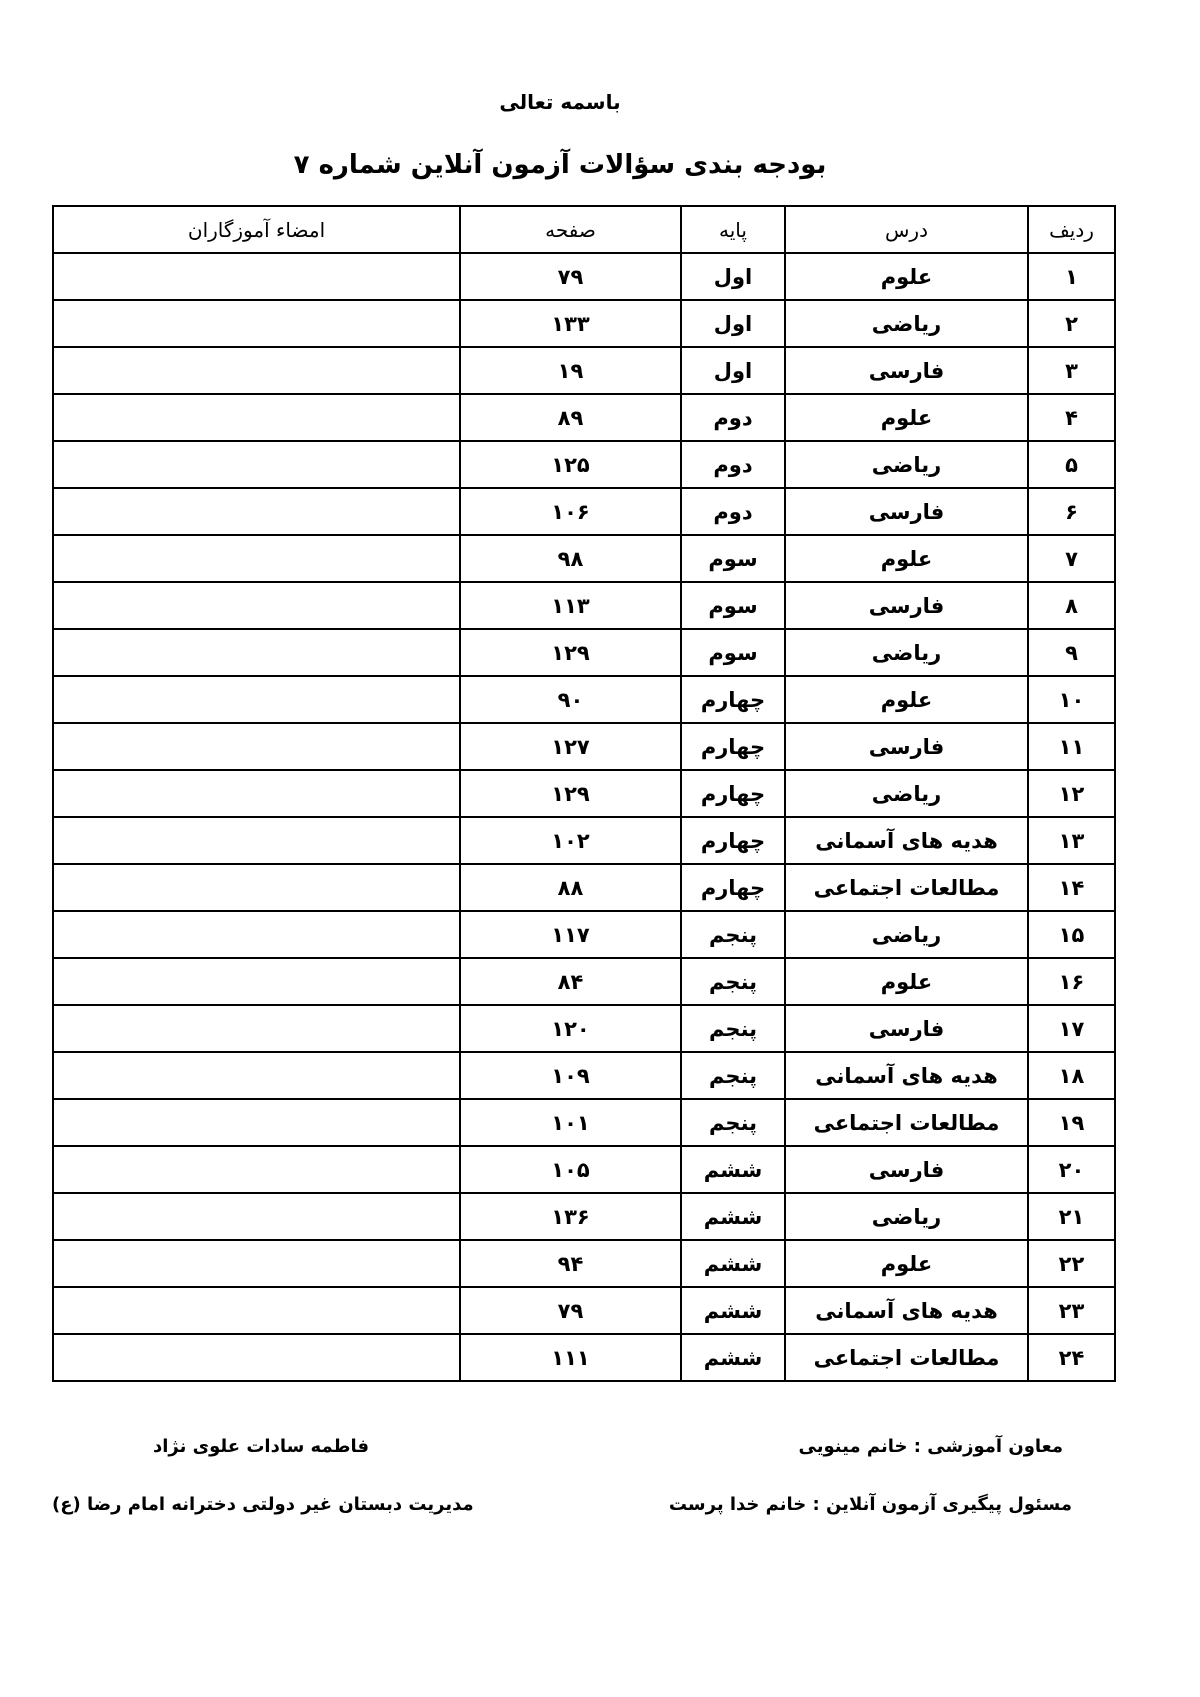 This screenshot has height=1697, width=1200. What do you see at coordinates (570, 793) in the screenshot?
I see `cell-page: ۱۲۹` at bounding box center [570, 793].